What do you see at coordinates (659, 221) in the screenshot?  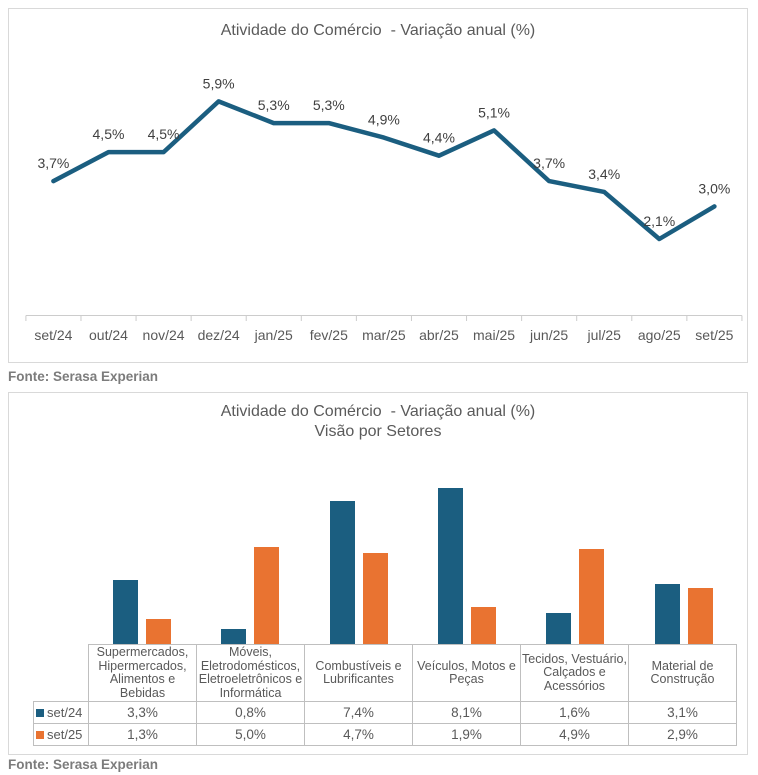 I see `data-label: 2,1%` at bounding box center [659, 221].